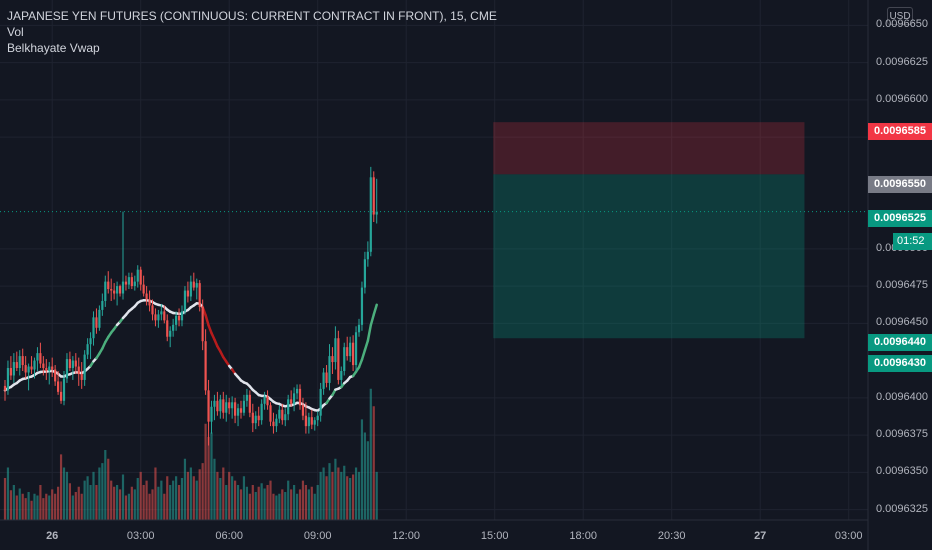 This screenshot has height=550, width=932. Describe the element at coordinates (902, 61) in the screenshot. I see `price-tick-label: 0.0096625` at that location.